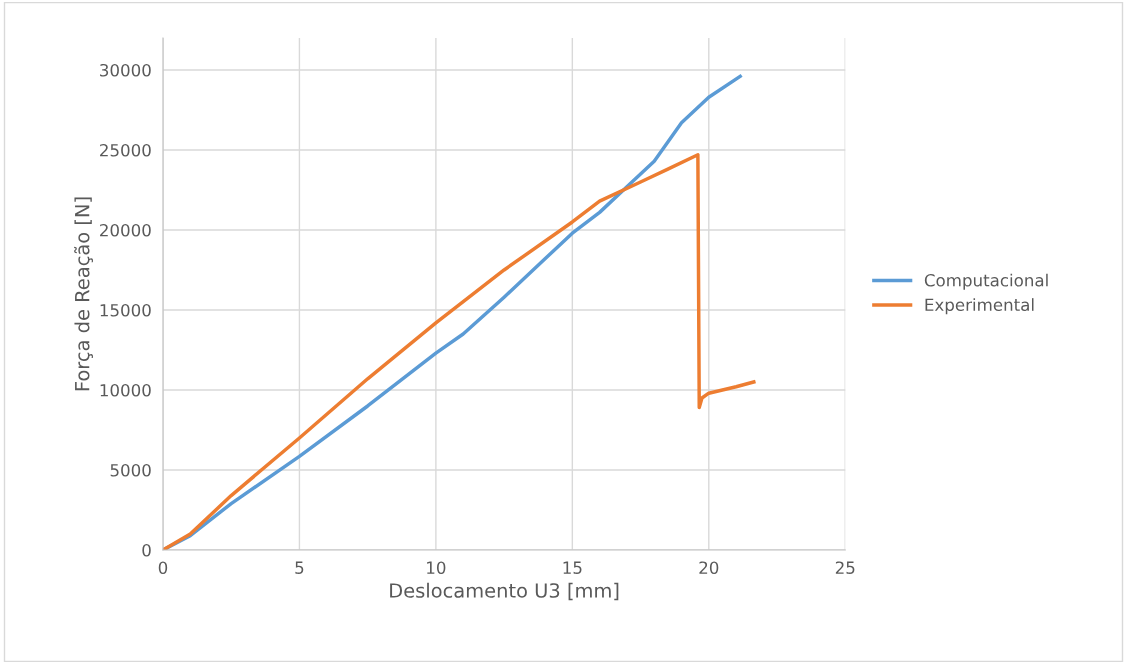 The height and width of the screenshot is (664, 1127). I want to click on y-tick-label: 10000, so click(125, 390).